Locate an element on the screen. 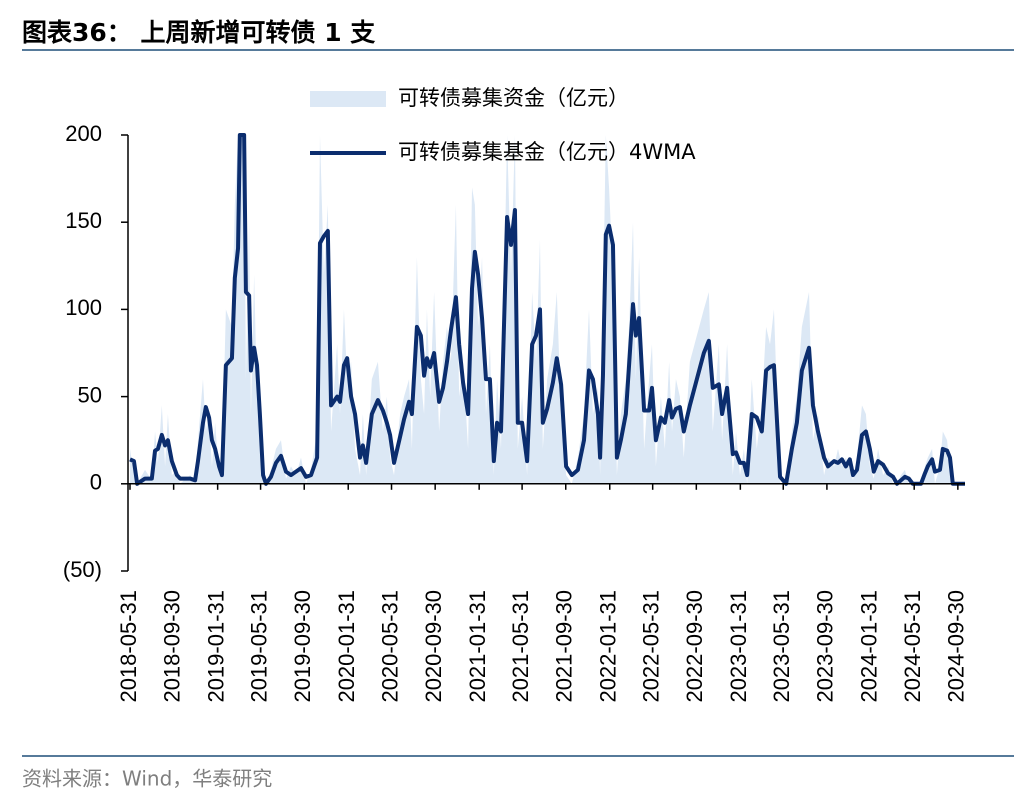  y-tick-label: 50 is located at coordinates (90, 394).